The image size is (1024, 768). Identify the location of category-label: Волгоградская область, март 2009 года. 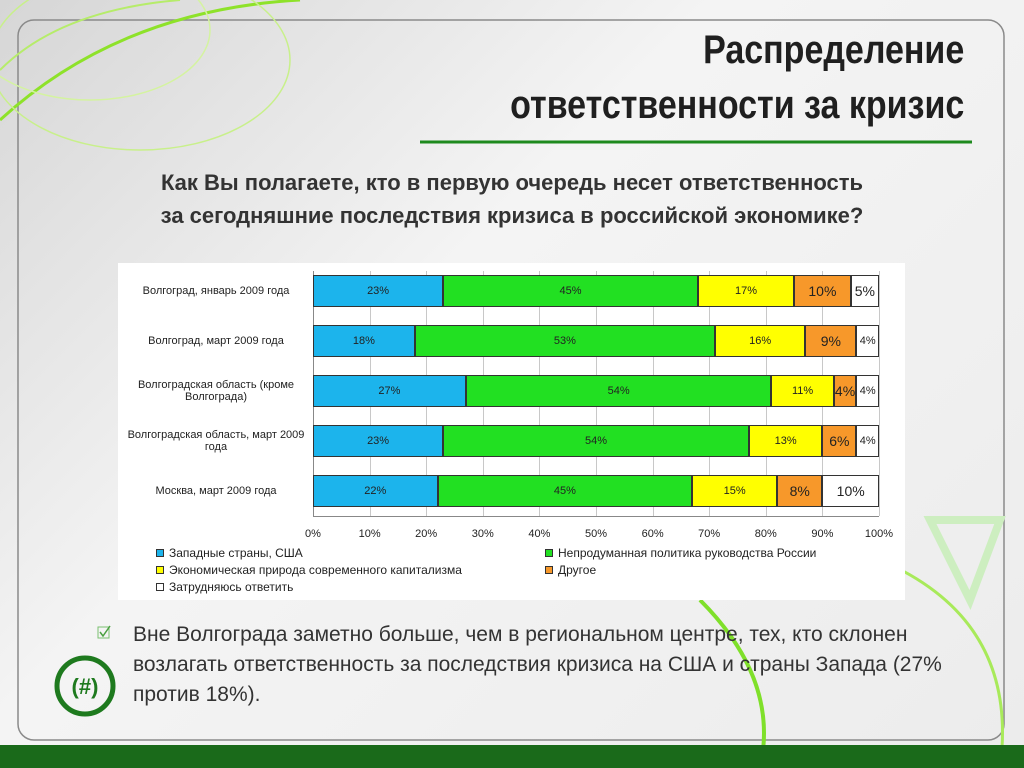
(216, 441).